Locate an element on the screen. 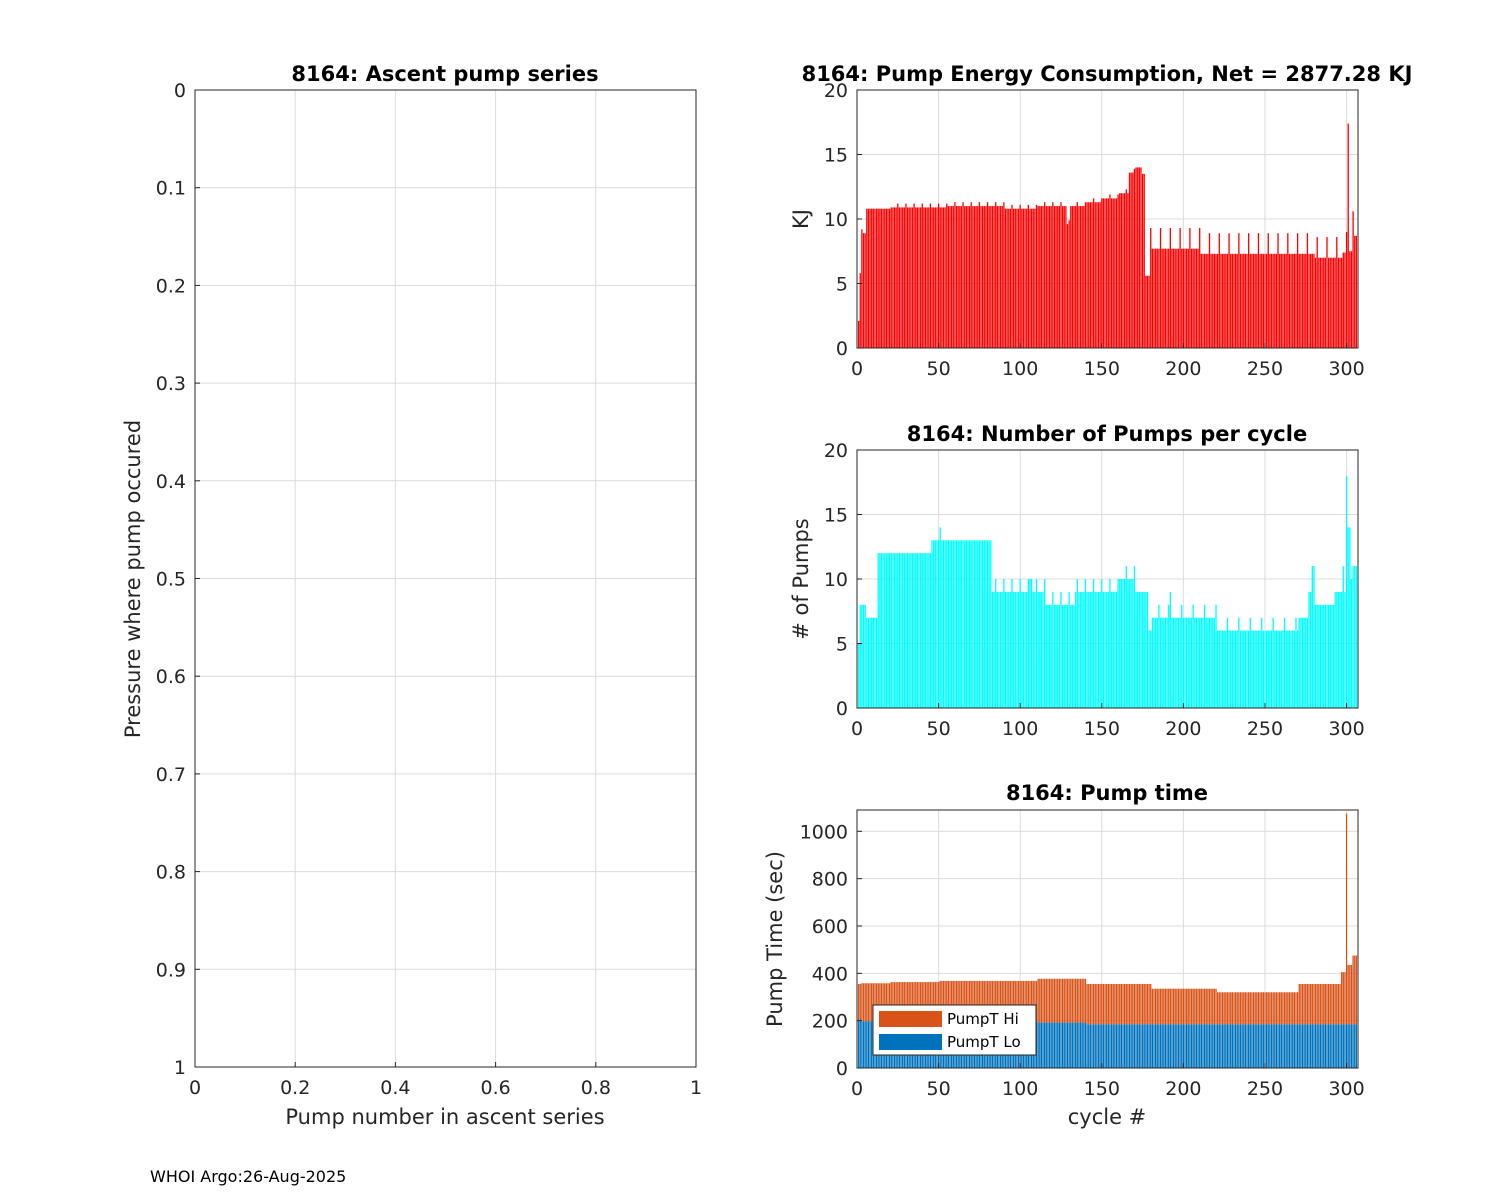 This screenshot has width=1500, height=1200. x-tick-label: 300 is located at coordinates (1346, 369).